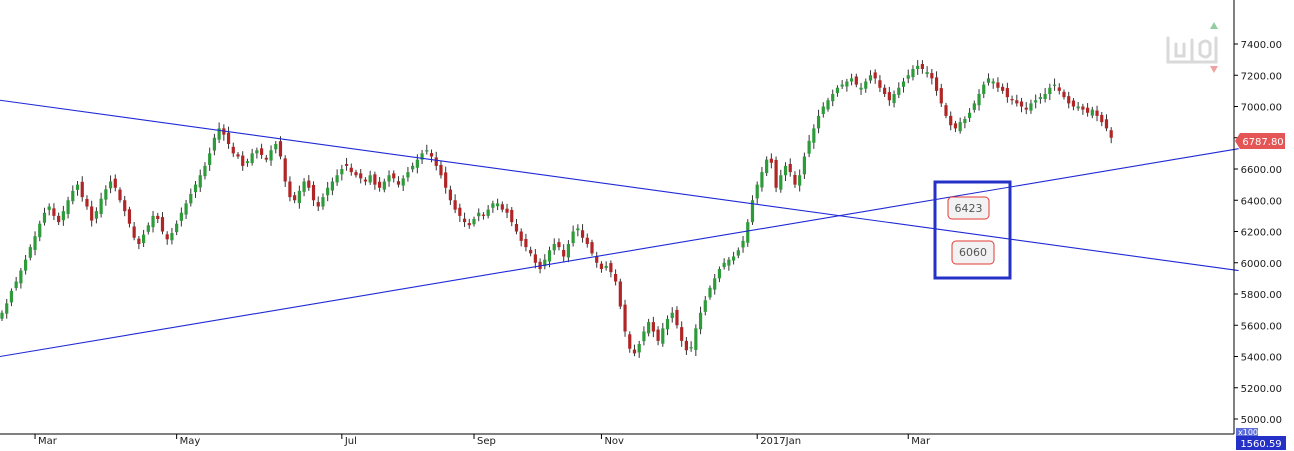 The image size is (1294, 451). I want to click on x-tick-label: 2017Jan, so click(780, 441).